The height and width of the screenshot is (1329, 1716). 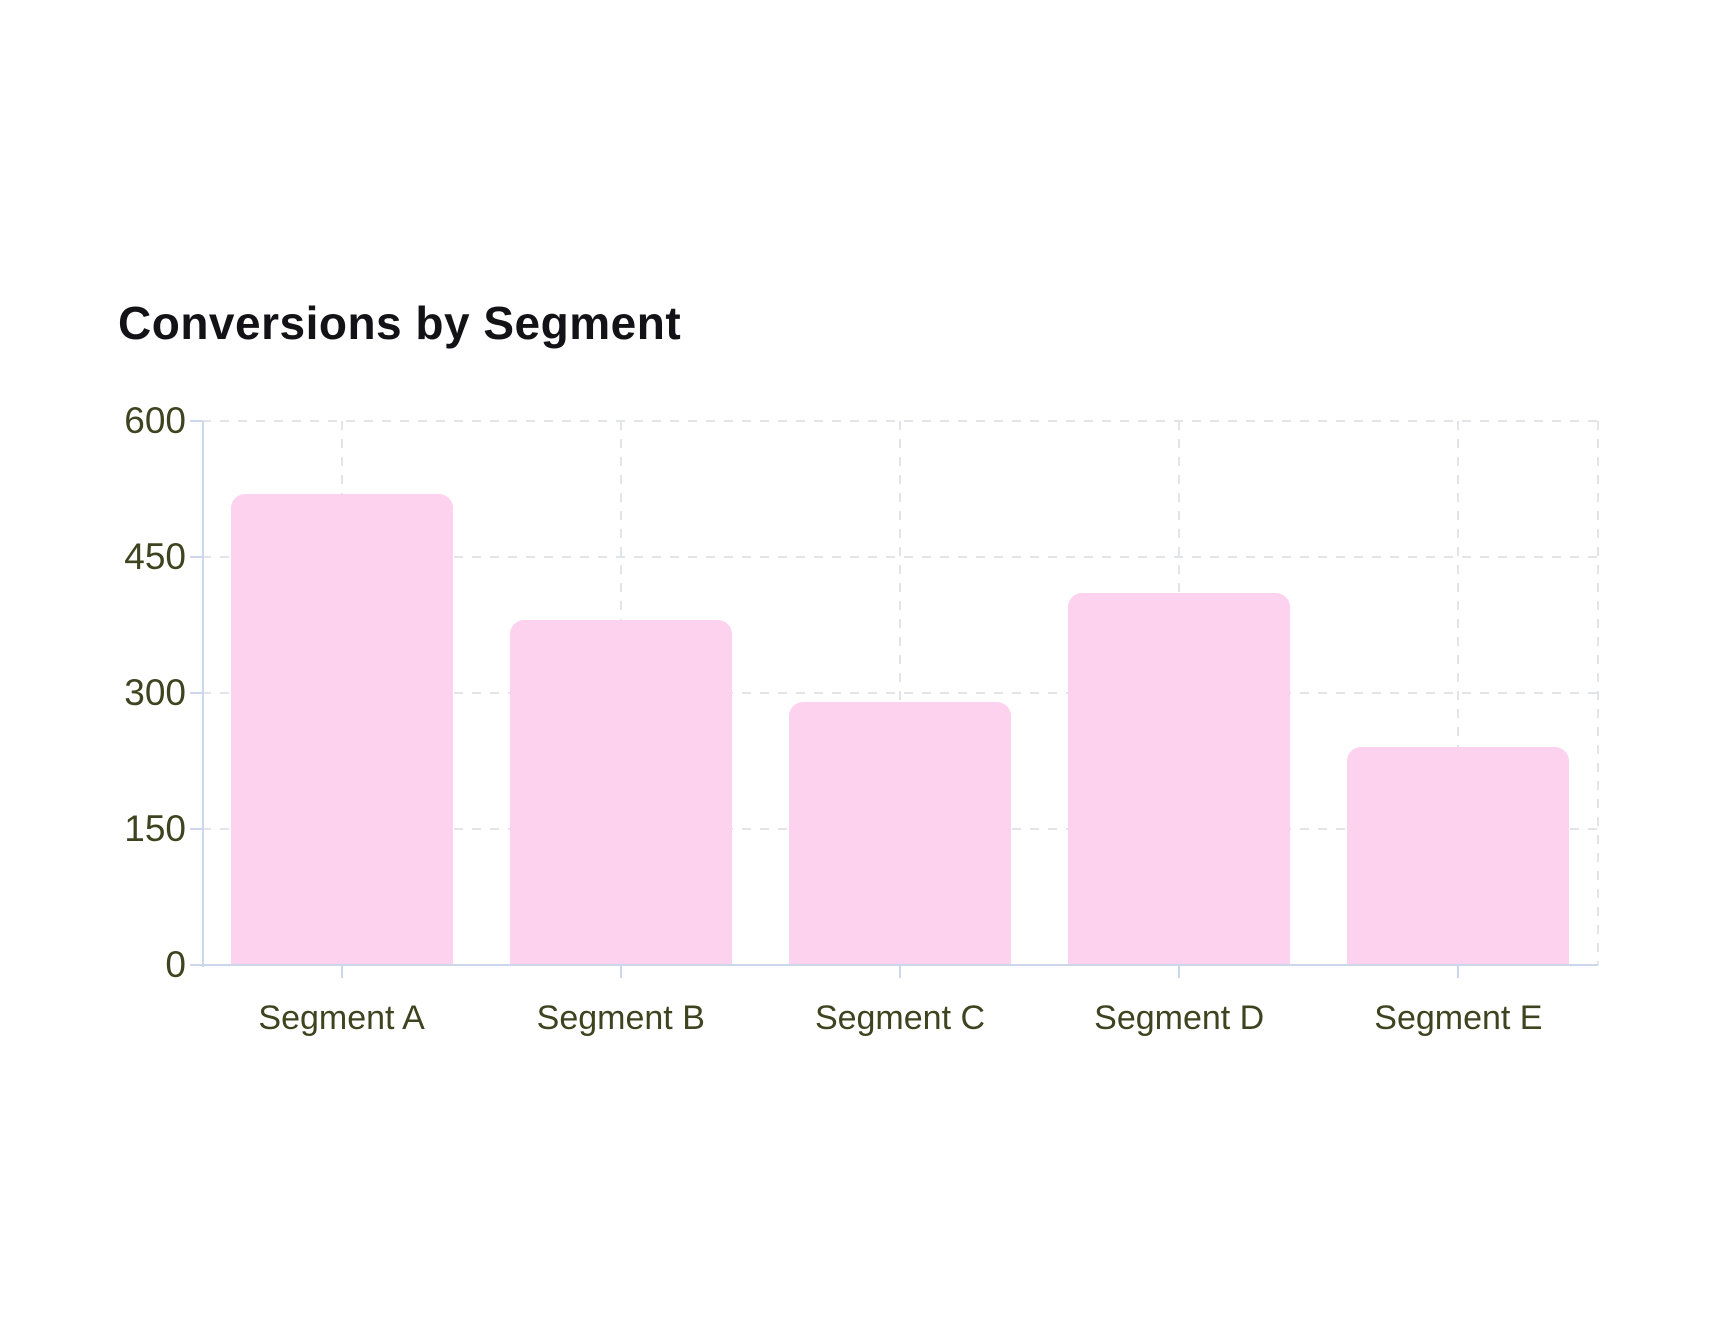 What do you see at coordinates (1458, 693) in the screenshot?
I see `gridline-x-segment-e` at bounding box center [1458, 693].